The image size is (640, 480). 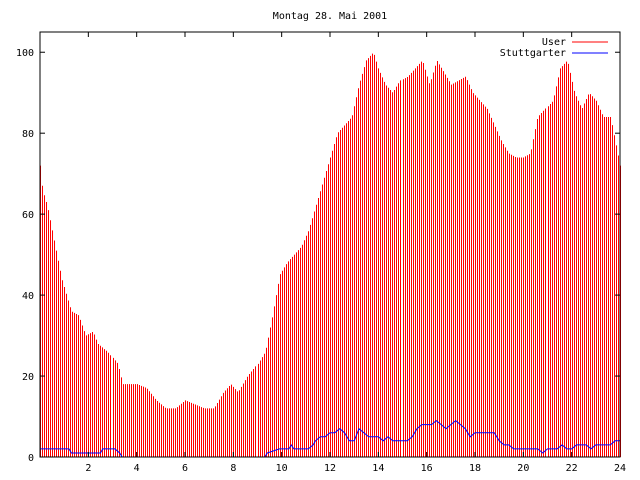 What do you see at coordinates (88, 468) in the screenshot?
I see `x-tick-label: 2` at bounding box center [88, 468].